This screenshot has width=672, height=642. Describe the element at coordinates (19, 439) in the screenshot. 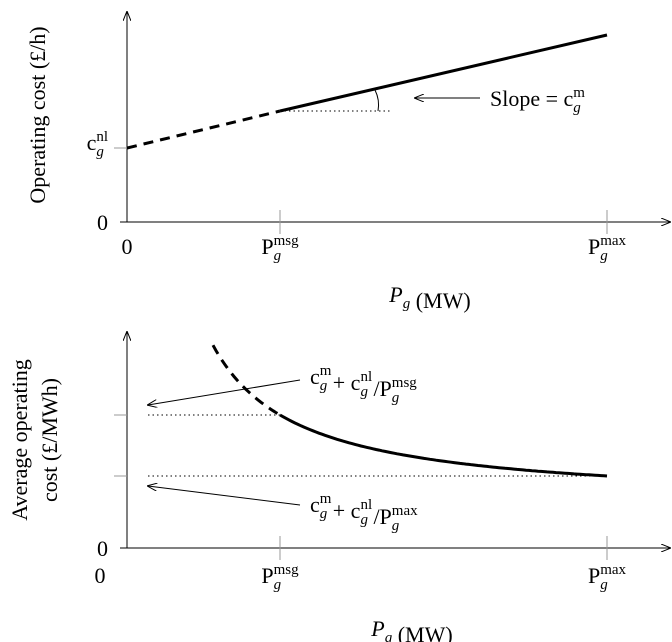

I see `y-label: Average operating` at that location.